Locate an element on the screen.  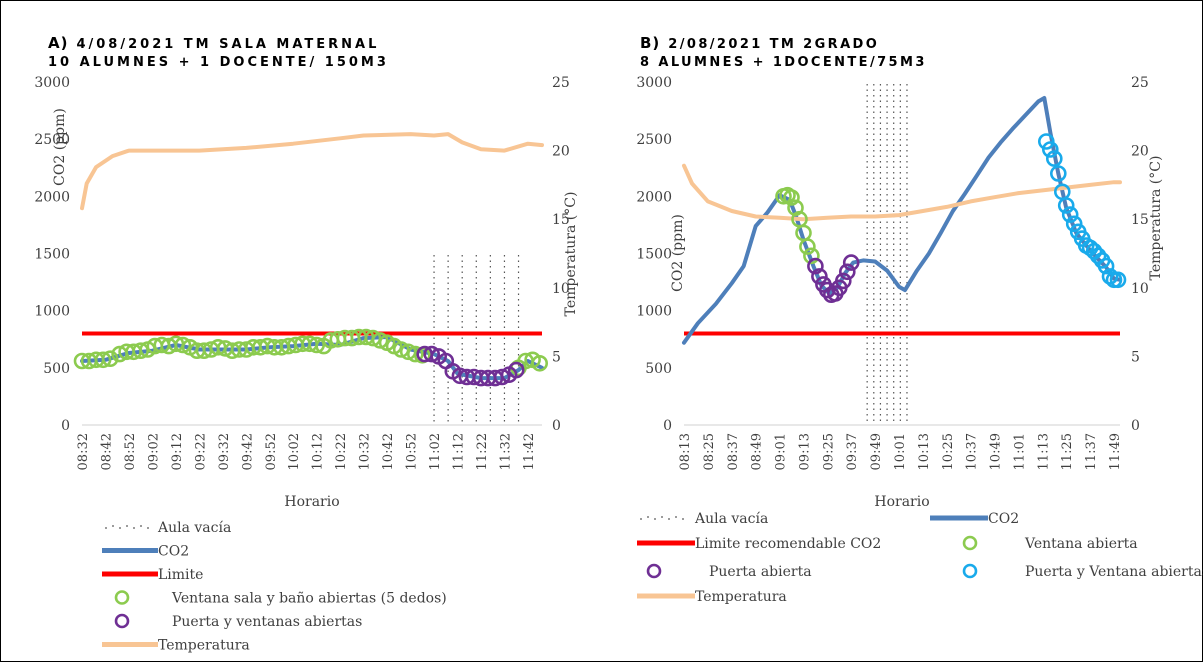
chart-subtitle: 8 ALUMNES + 1DOCENTE/75M3 is located at coordinates (783, 62).